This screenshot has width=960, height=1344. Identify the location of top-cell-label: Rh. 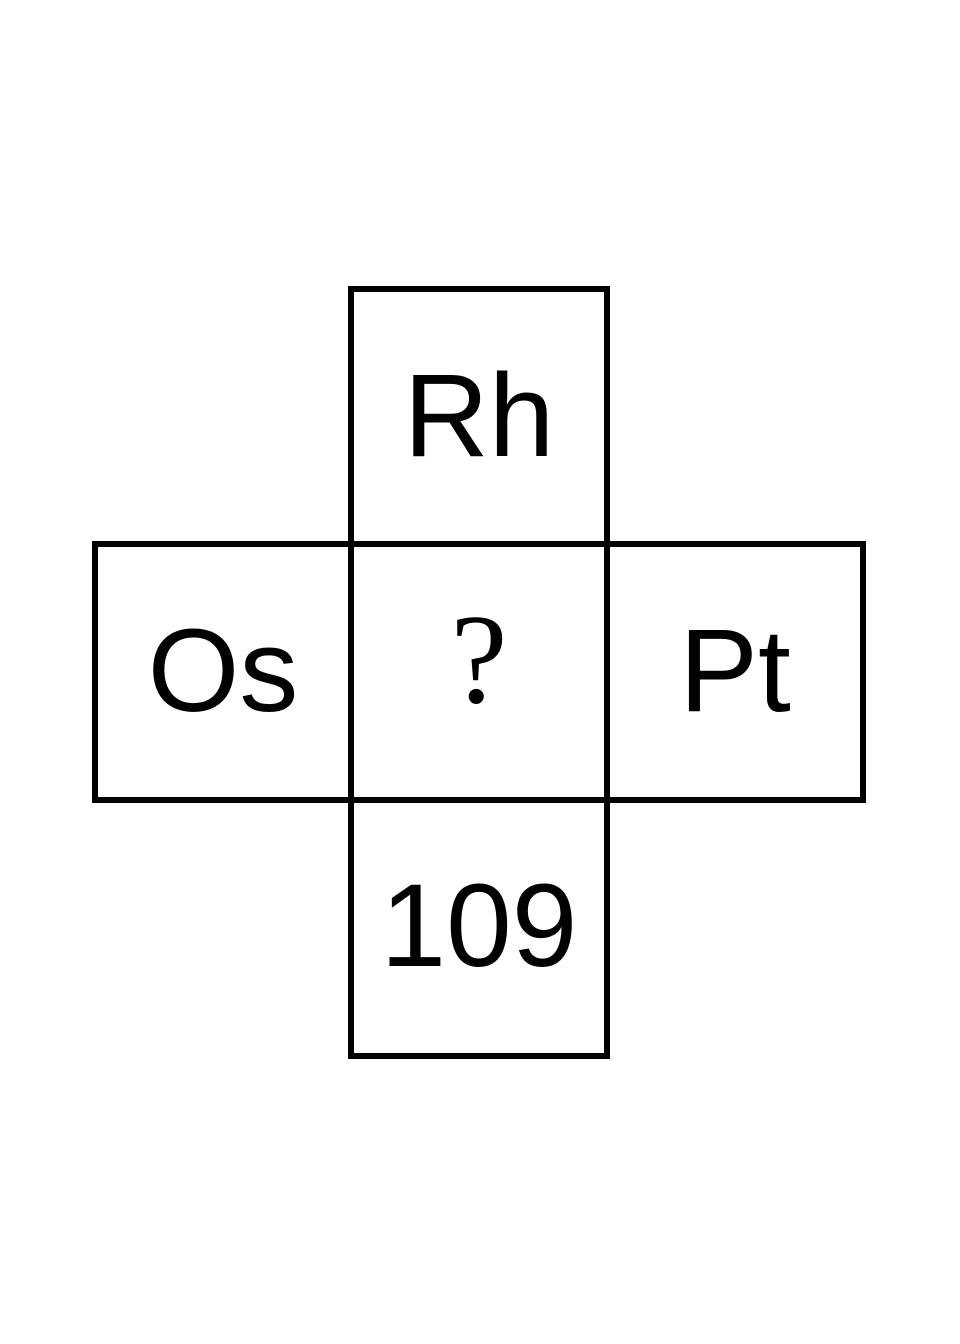
(479, 416).